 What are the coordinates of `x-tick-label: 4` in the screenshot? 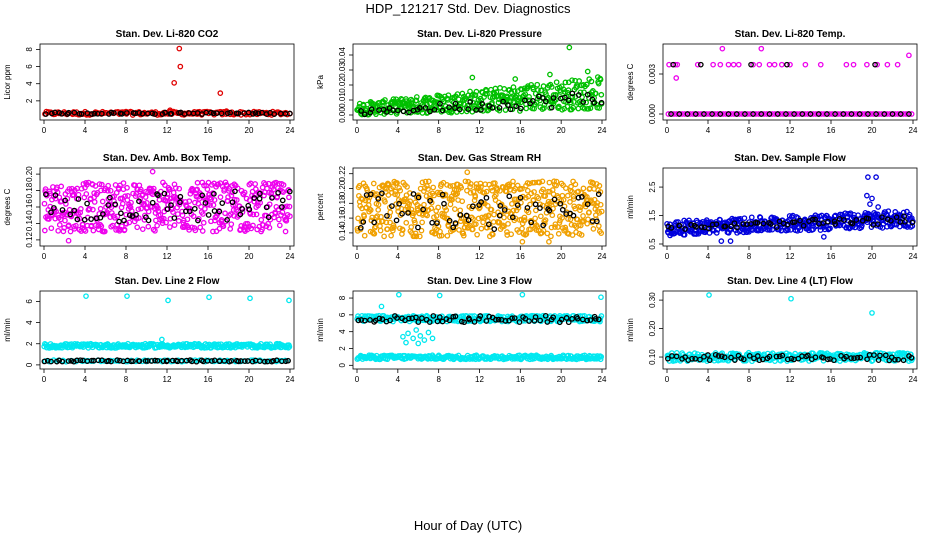 It's located at (708, 379).